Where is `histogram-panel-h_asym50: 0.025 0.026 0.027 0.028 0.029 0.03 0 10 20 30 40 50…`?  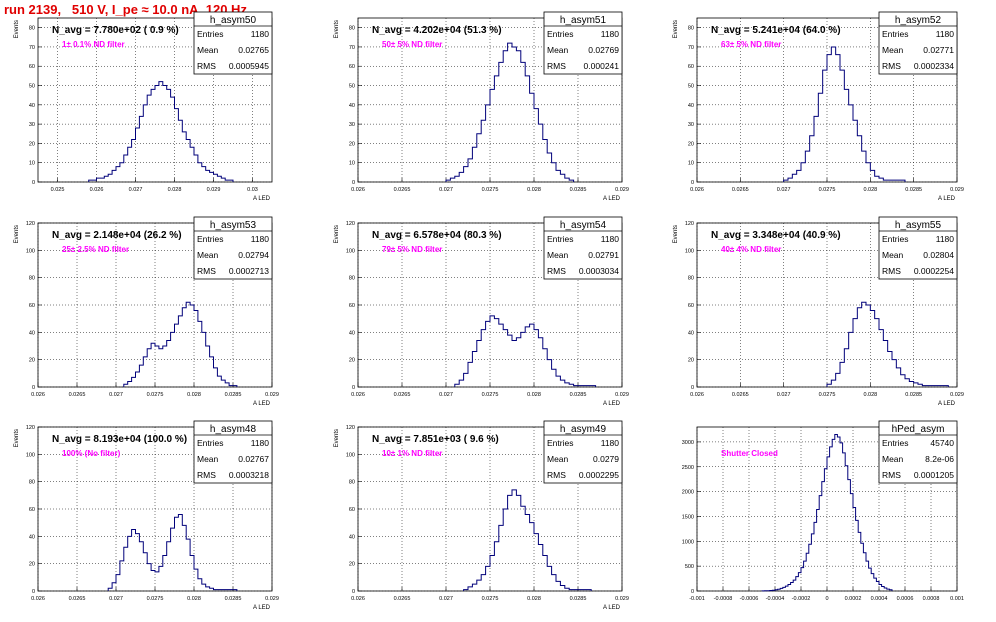
histogram-panel-h_asym50: 0.025 0.026 0.027 0.028 0.029 0.03 0 10 20 30 40 50… is located at coordinates (143, 106).